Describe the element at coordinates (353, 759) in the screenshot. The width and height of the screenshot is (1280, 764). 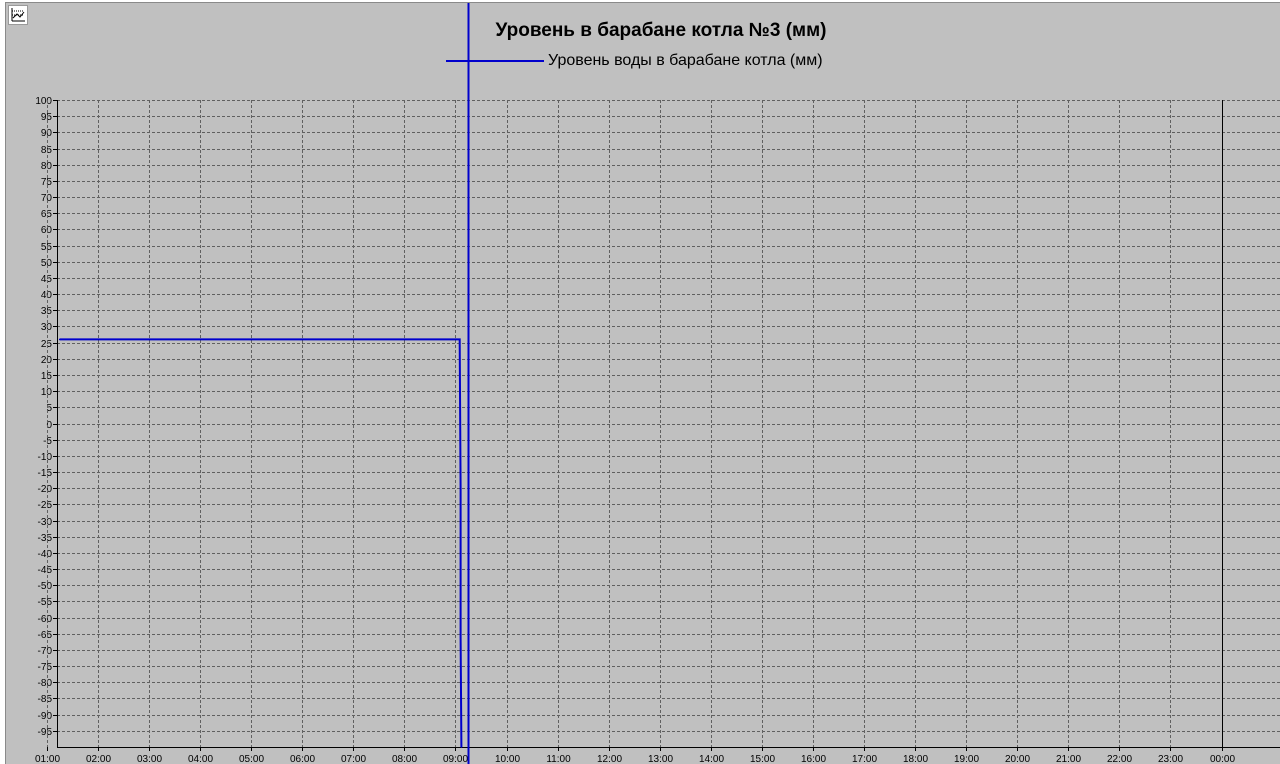
I see `x-tick-label: 07:00` at that location.